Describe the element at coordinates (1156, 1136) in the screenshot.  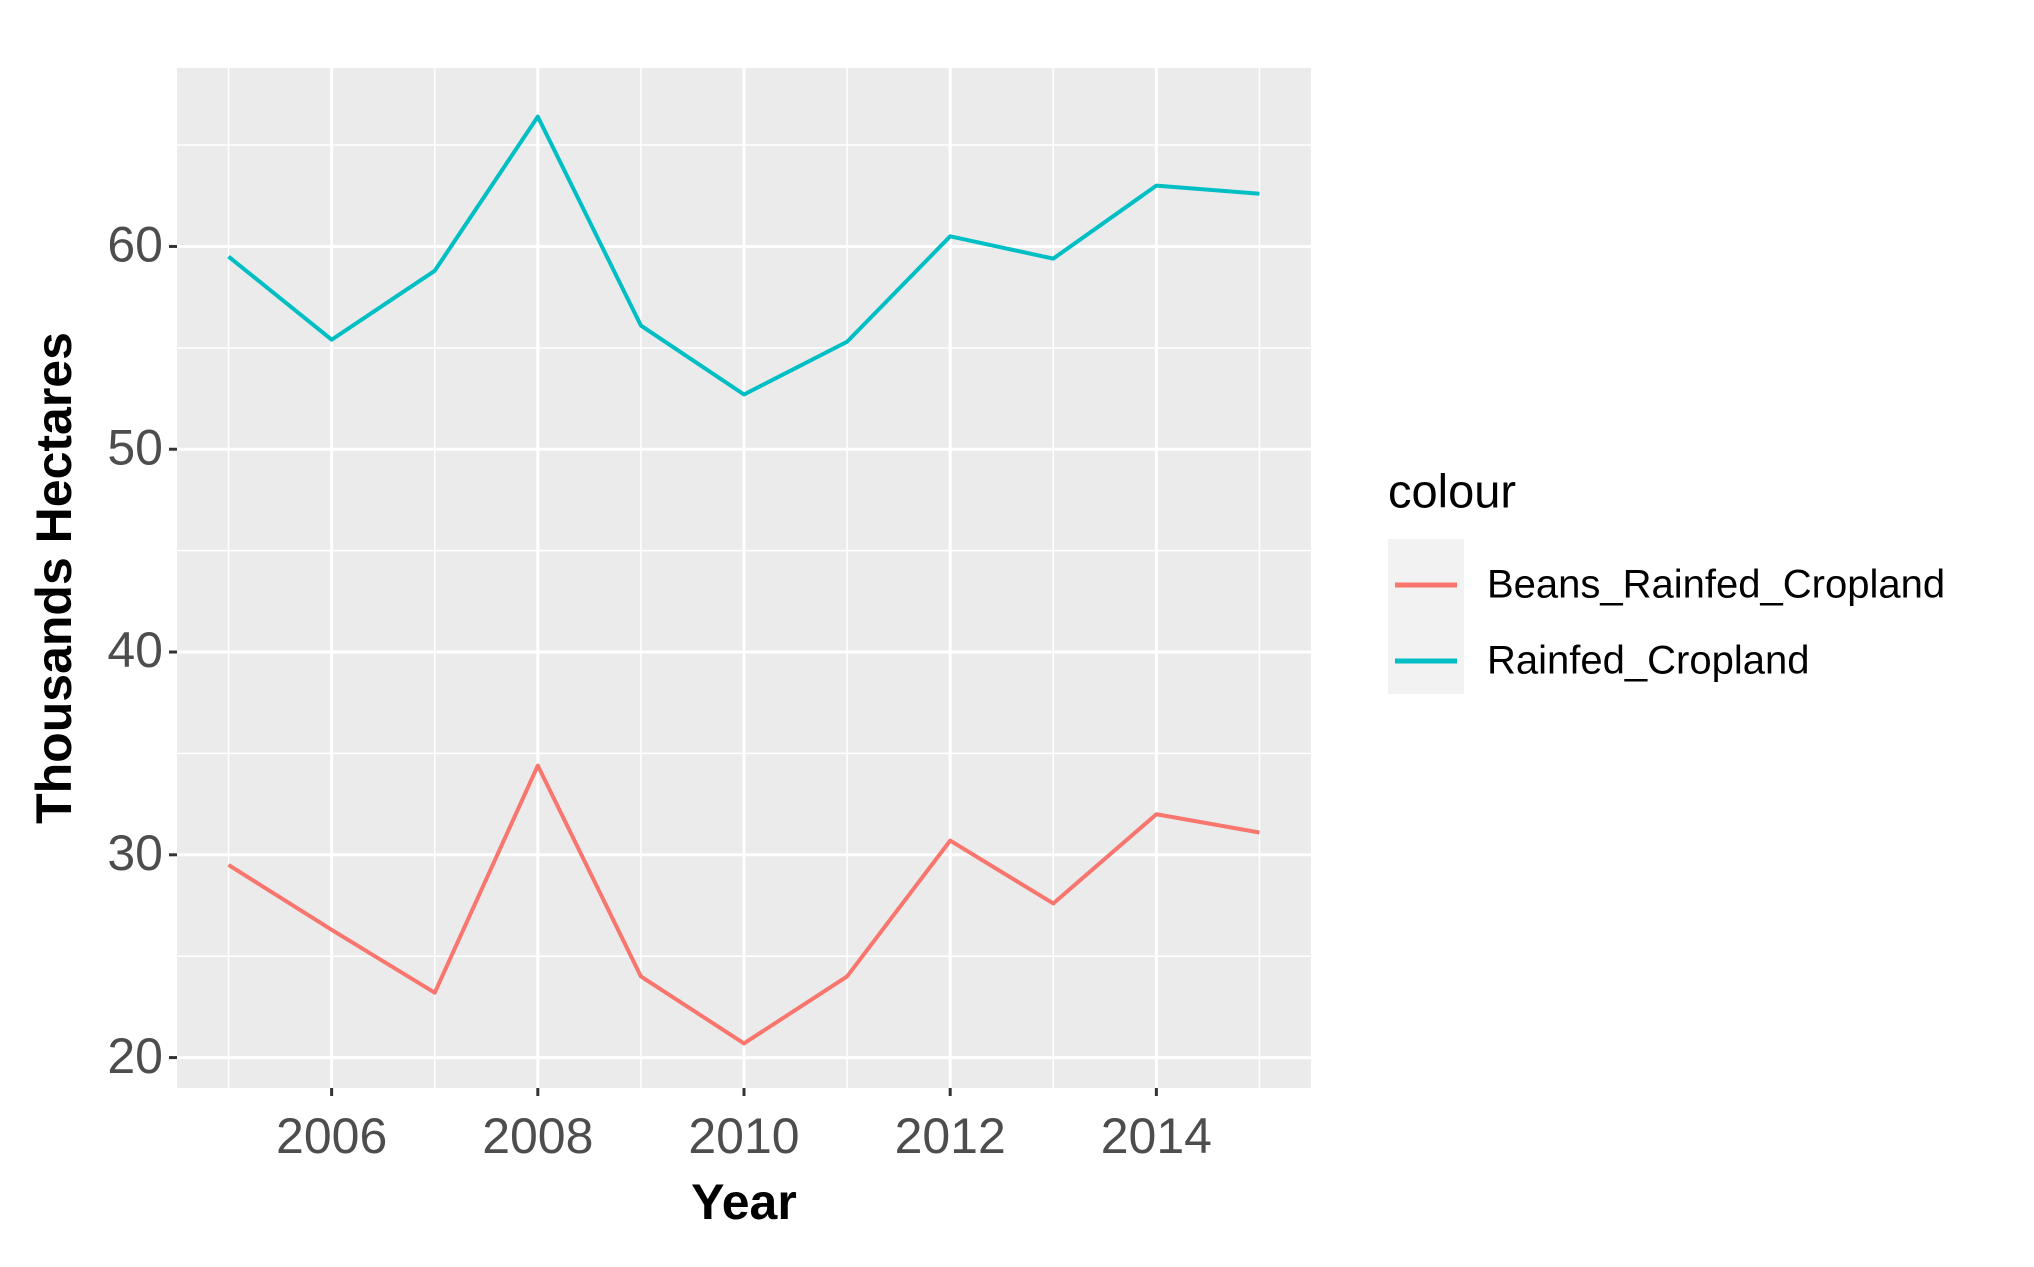
I see `x-tick-label: 2014` at that location.